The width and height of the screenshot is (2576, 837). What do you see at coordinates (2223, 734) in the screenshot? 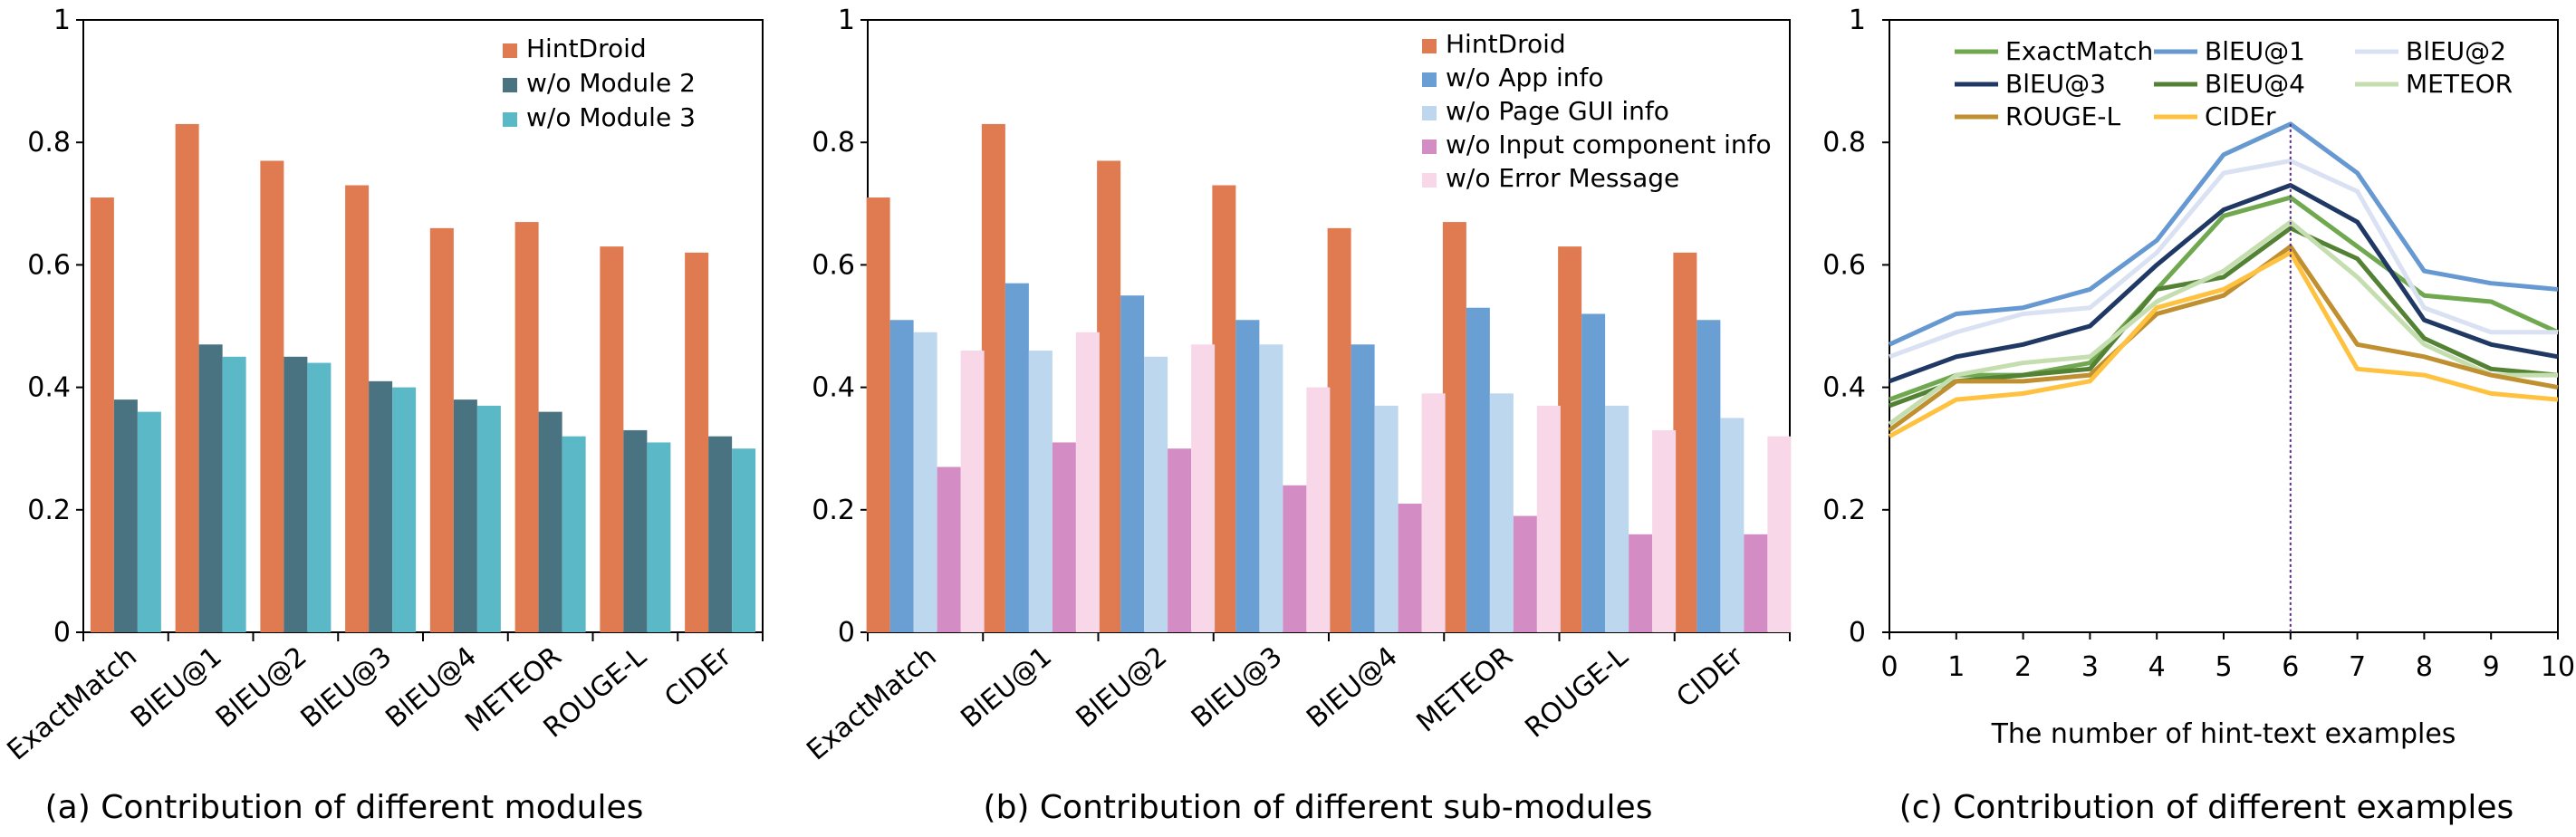
I see `x-axis-title: The number of hint-text examples` at bounding box center [2223, 734].